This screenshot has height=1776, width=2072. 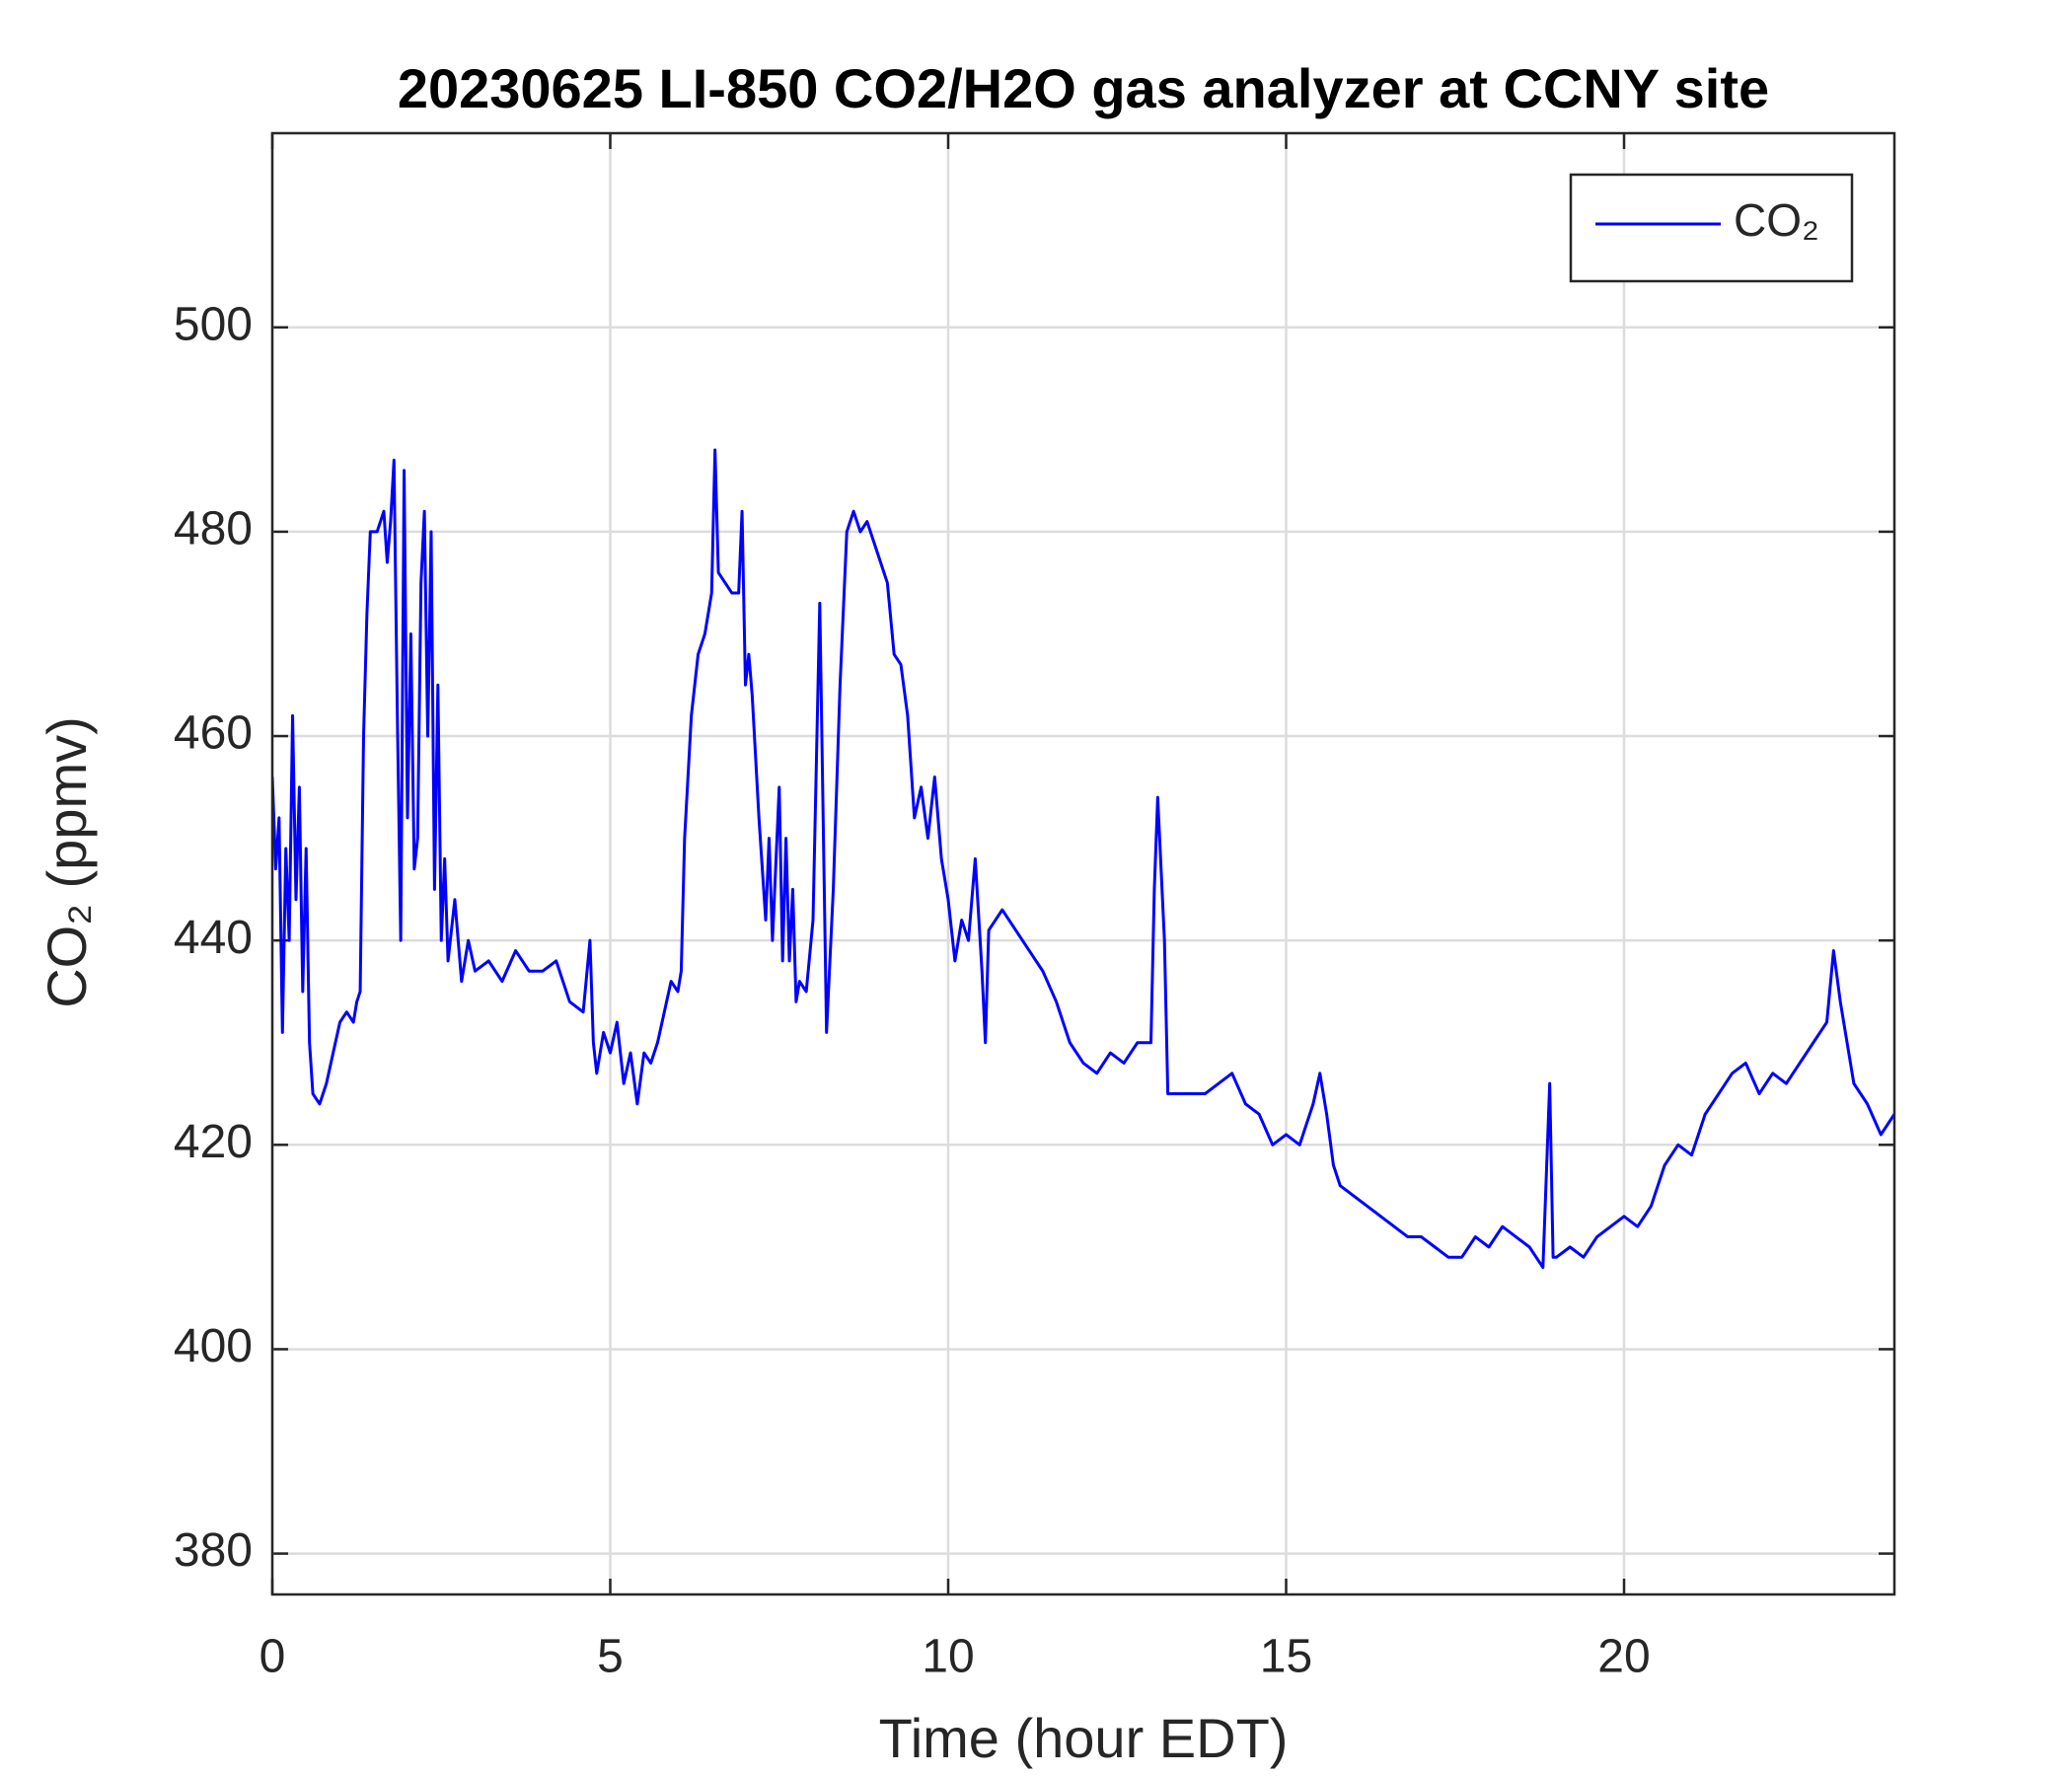 I want to click on y-tick-label: 420, so click(x=214, y=1142).